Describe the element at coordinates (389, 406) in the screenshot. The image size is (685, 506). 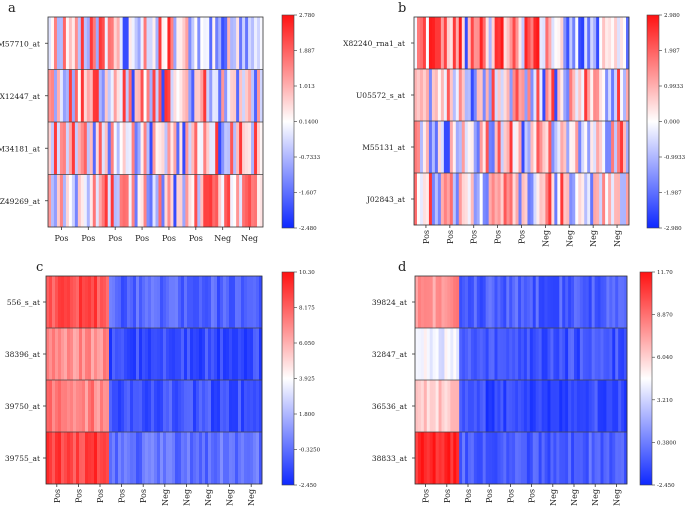
I see `row-label: 36536_at` at that location.